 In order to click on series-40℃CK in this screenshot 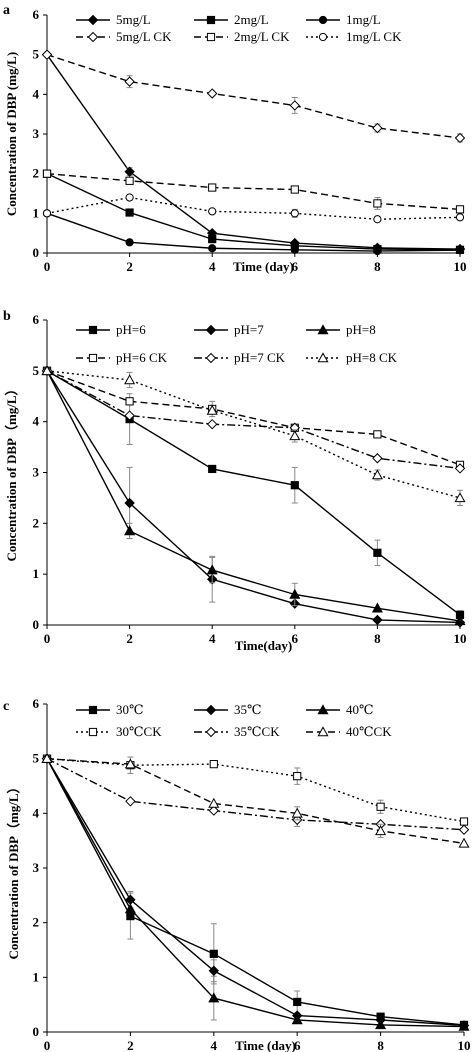, I will do `click(255, 800)`.